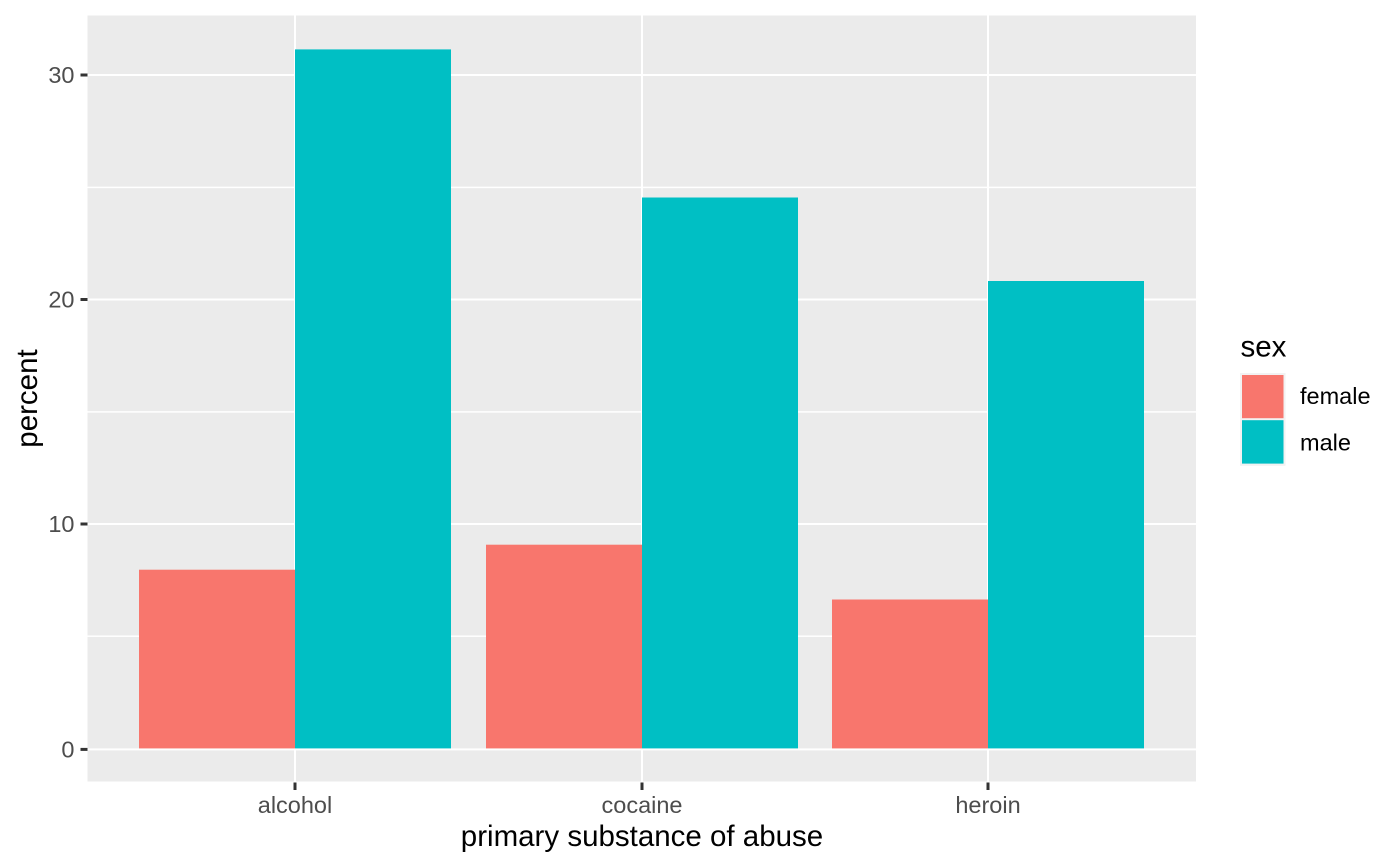 Image resolution: width=1400 pixels, height=866 pixels. Describe the element at coordinates (61, 524) in the screenshot. I see `svg-text: 10` at that location.